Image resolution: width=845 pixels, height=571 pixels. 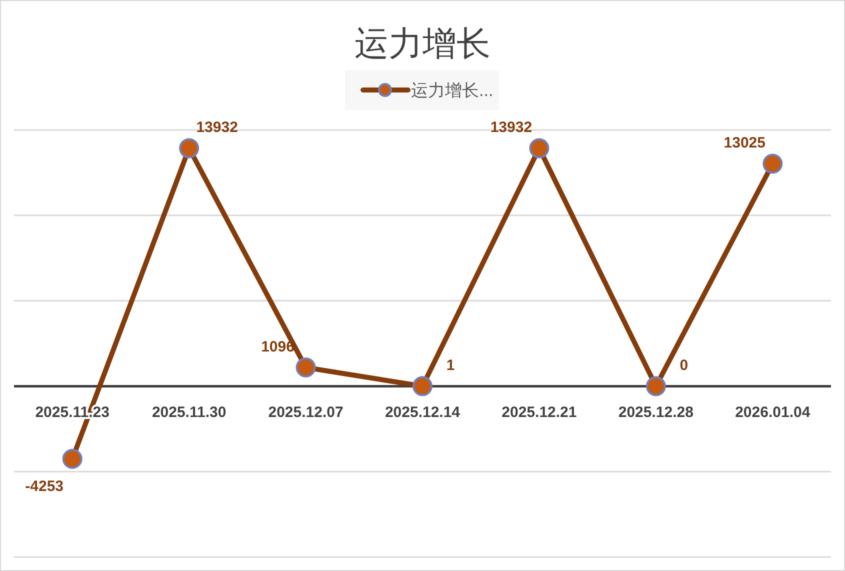 I want to click on x-tick-label: 2025.12.14, so click(x=422, y=413).